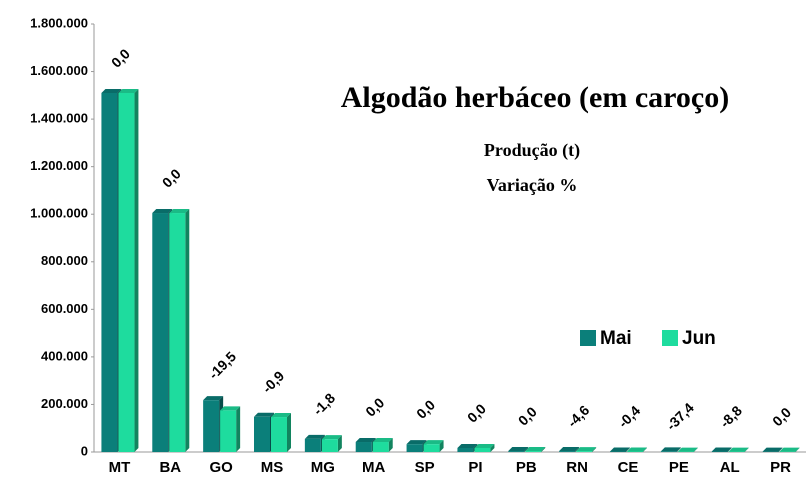 Image resolution: width=808 pixels, height=477 pixels. Describe the element at coordinates (731, 416) in the screenshot. I see `variation-label: -8,8` at that location.